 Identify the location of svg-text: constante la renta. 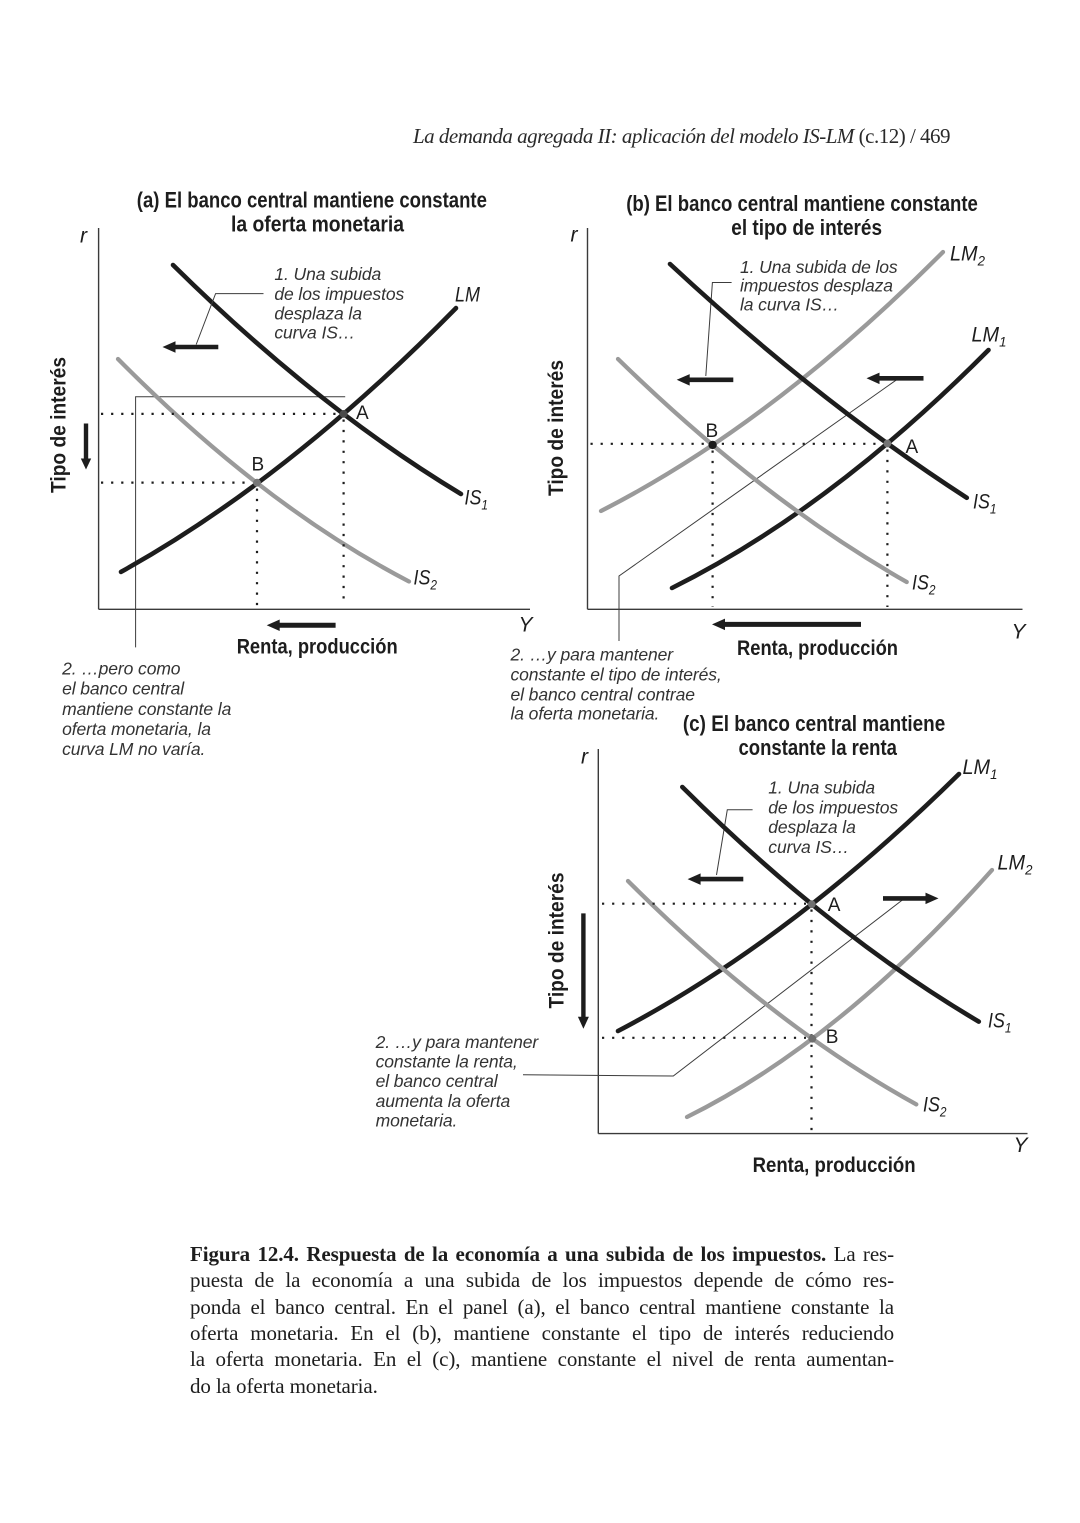
(818, 747).